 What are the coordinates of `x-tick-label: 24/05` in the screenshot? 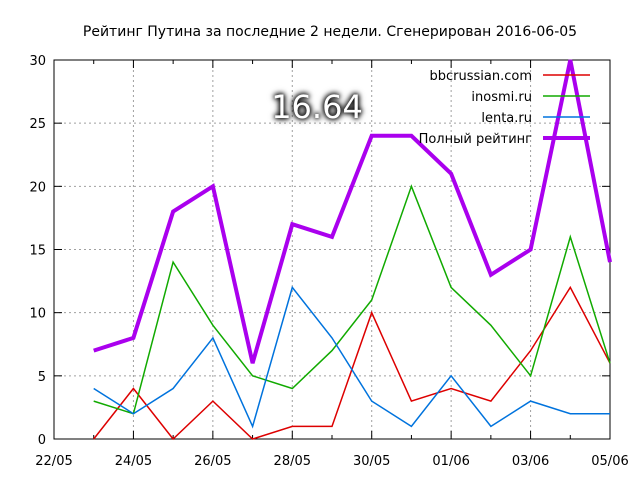 It's located at (133, 461).